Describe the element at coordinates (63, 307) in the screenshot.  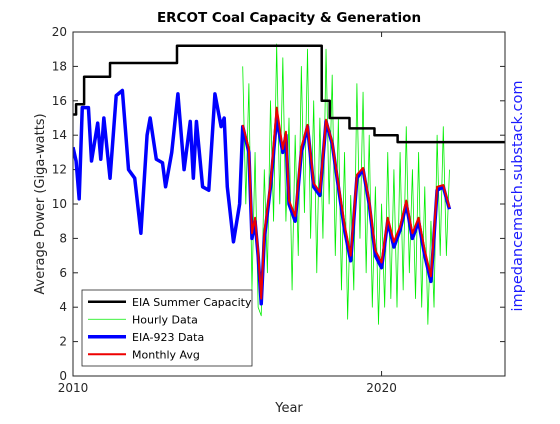
I see `y-tick-label: 4` at that location.